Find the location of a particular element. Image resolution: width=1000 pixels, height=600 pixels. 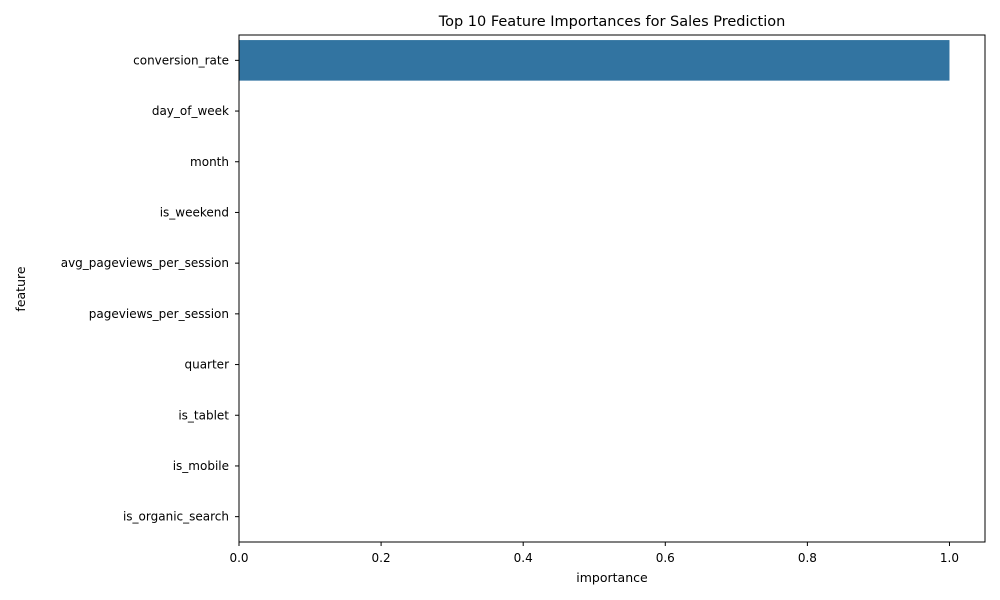

bar-conversion-rate is located at coordinates (594, 60).